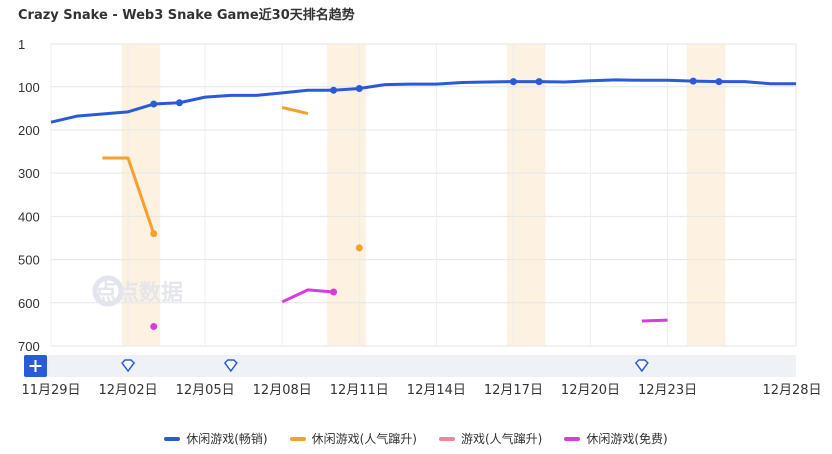 This screenshot has width=832, height=454. I want to click on chart-title: Crazy Snake - Web3 Snake Game近30天排名趋势, so click(186, 15).